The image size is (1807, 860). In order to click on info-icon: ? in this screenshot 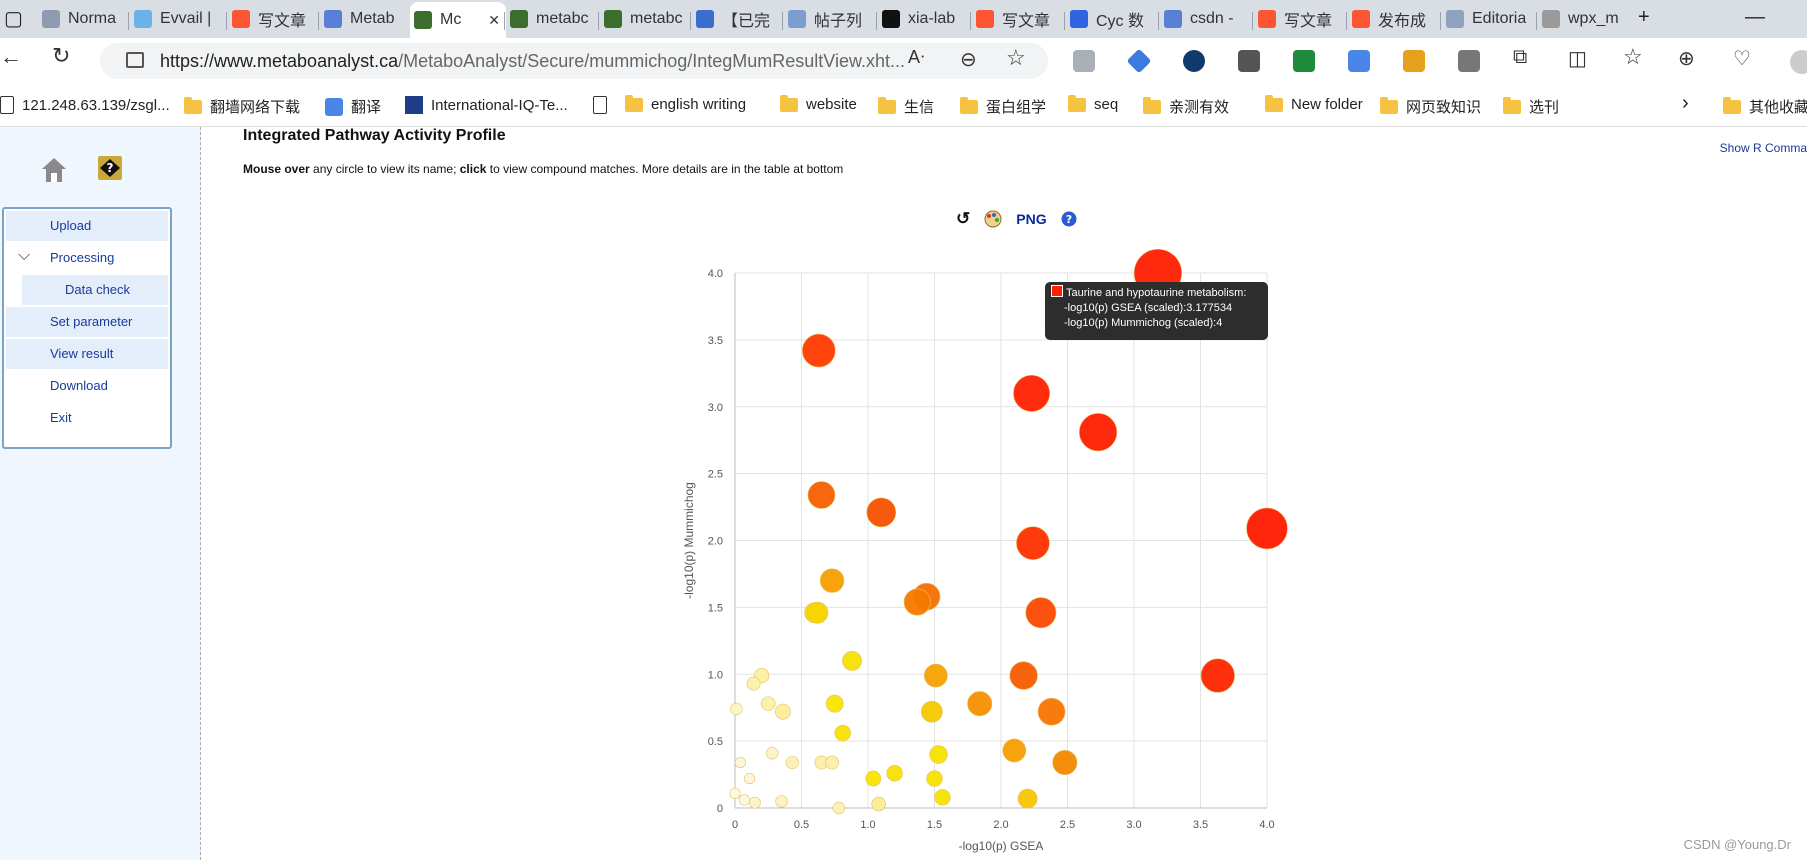, I will do `click(1069, 219)`.